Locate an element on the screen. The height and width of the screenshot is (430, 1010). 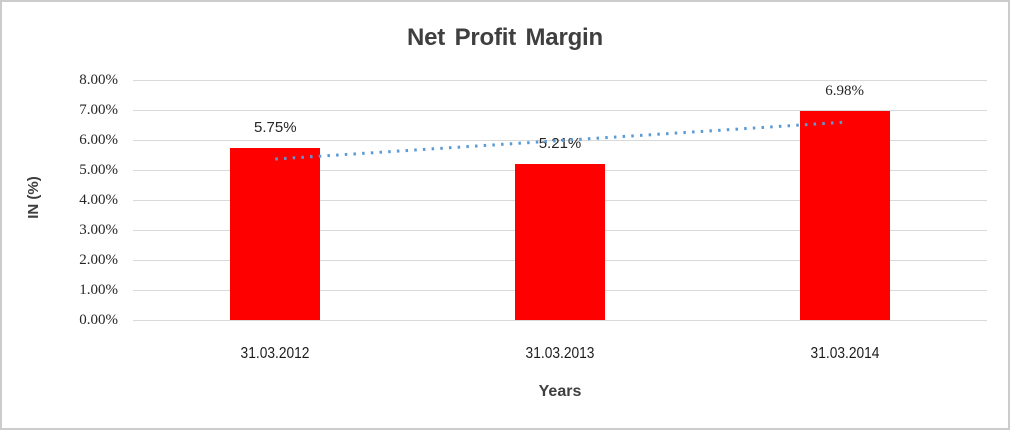
chart-title: Net Profit Margin is located at coordinates (505, 37).